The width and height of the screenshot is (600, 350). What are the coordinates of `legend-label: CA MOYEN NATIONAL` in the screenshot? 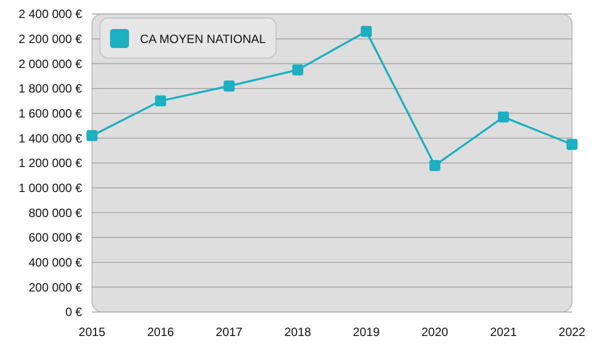 It's located at (203, 39).